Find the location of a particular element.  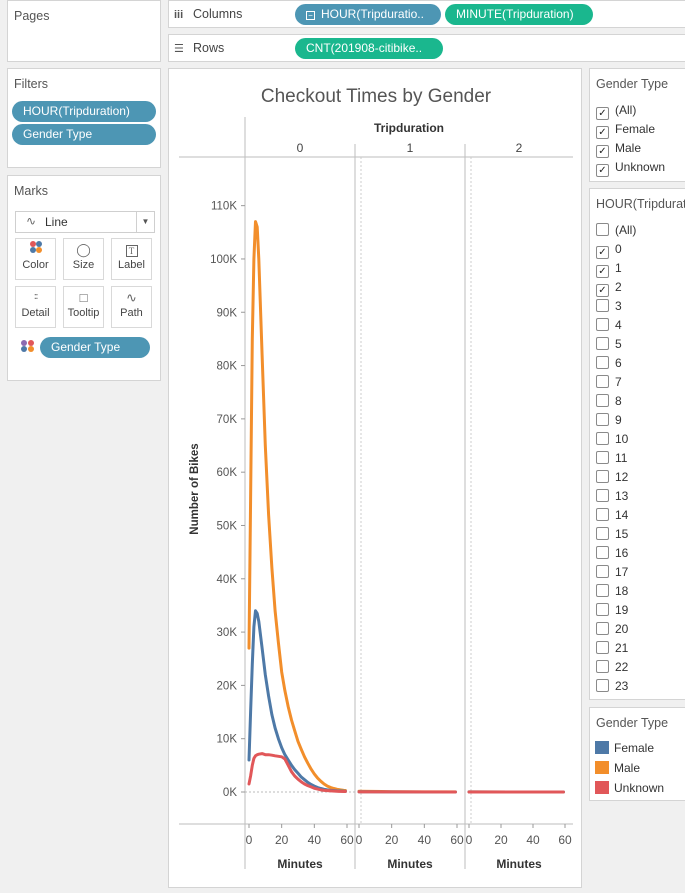

rows-pill-count: CNT(201908-citibike.. is located at coordinates (369, 48).